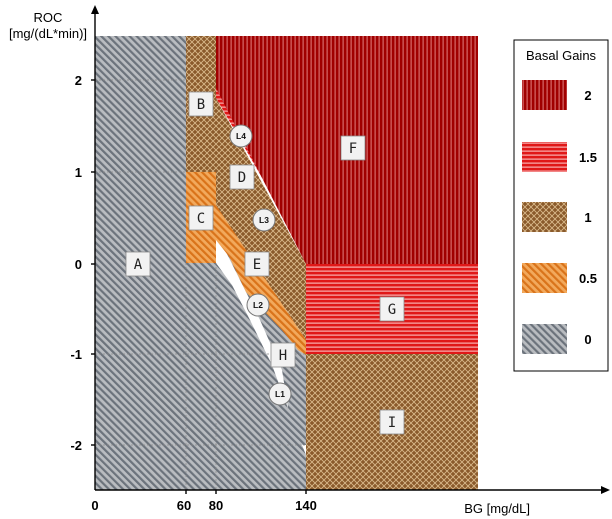 Image resolution: width=612 pixels, height=519 pixels. What do you see at coordinates (587, 95) in the screenshot?
I see `legend-label: 2` at bounding box center [587, 95].